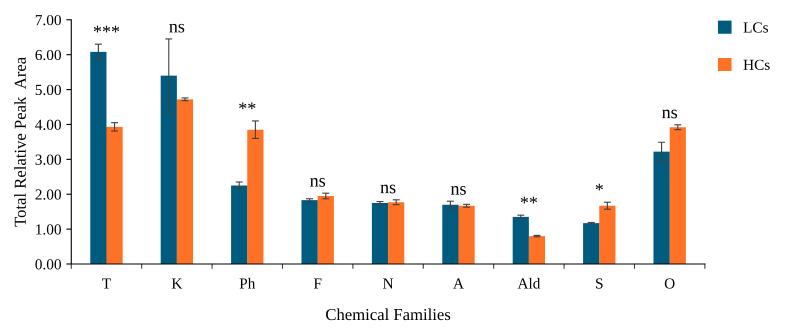 Image resolution: width=792 pixels, height=330 pixels. What do you see at coordinates (48, 125) in the screenshot?
I see `y-tick-label: 4.00` at bounding box center [48, 125].